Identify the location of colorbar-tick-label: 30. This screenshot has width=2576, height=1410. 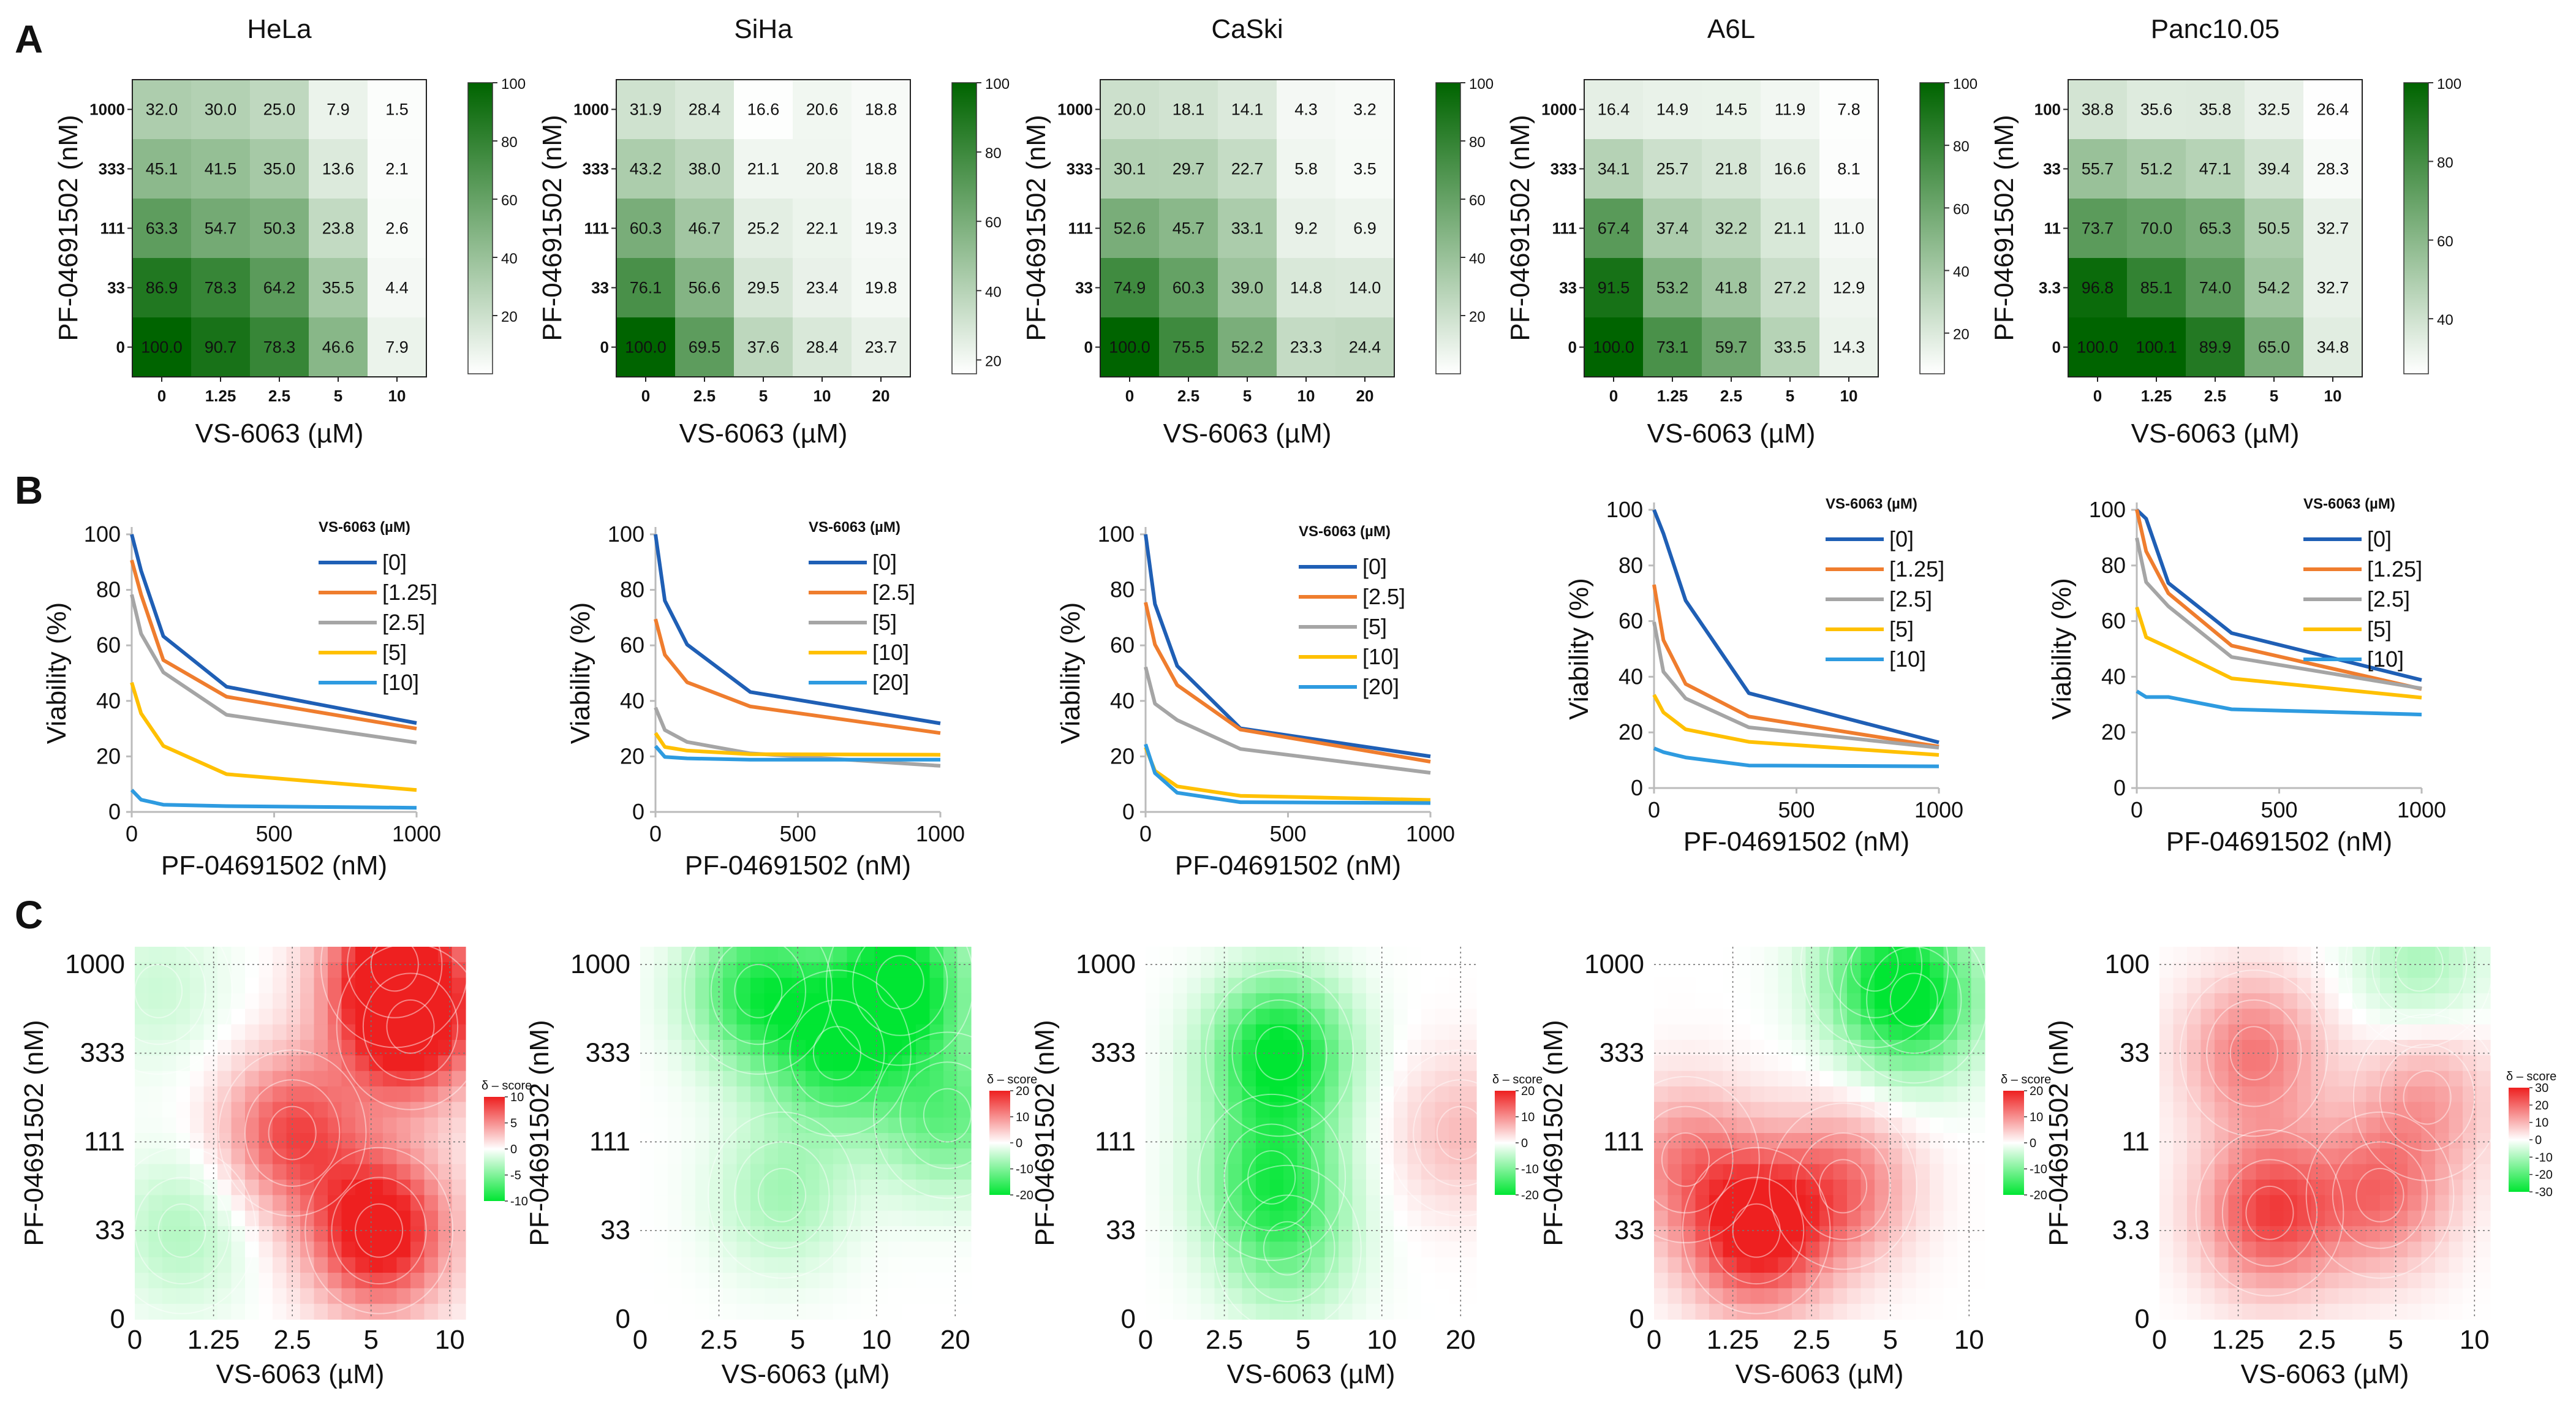
(2541, 1088).